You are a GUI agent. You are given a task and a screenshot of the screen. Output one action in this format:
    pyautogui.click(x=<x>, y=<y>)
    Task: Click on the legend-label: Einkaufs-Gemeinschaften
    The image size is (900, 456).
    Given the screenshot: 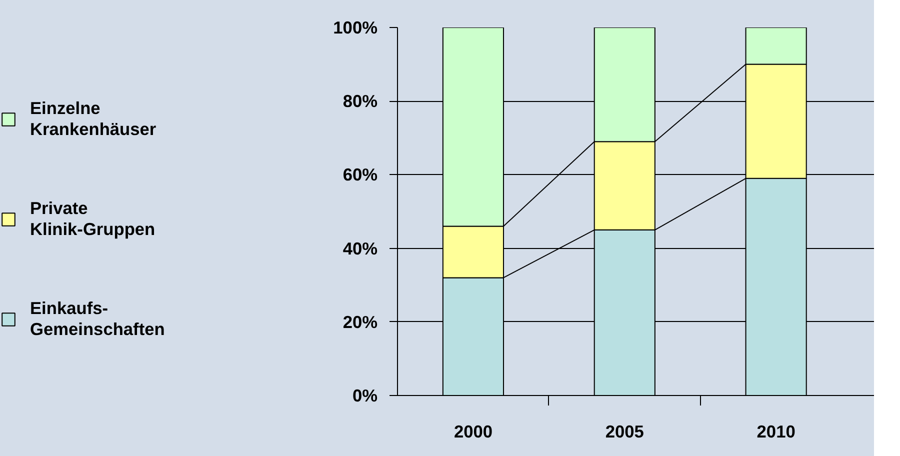 What is the action you would take?
    pyautogui.click(x=97, y=319)
    